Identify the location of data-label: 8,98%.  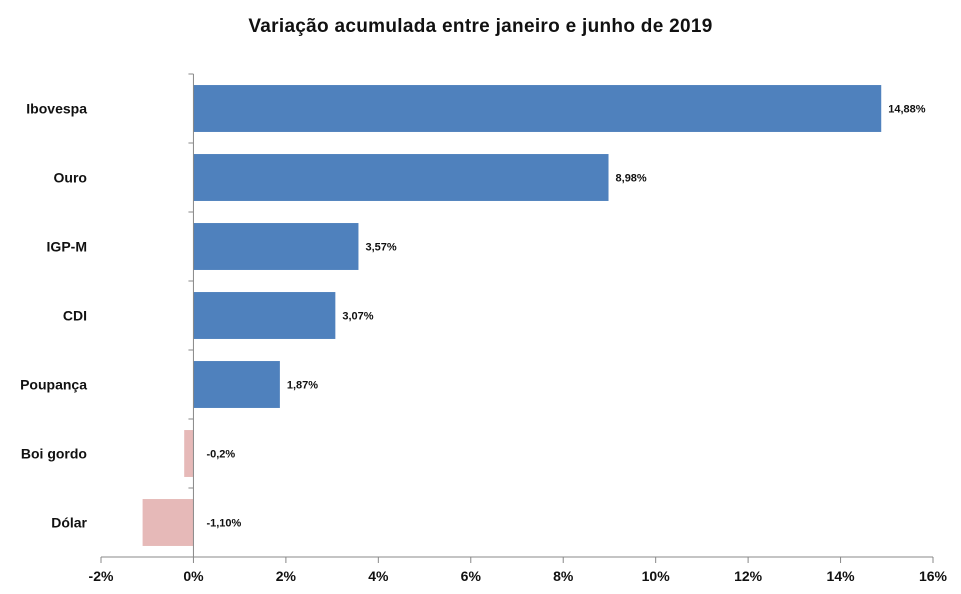
(631, 179).